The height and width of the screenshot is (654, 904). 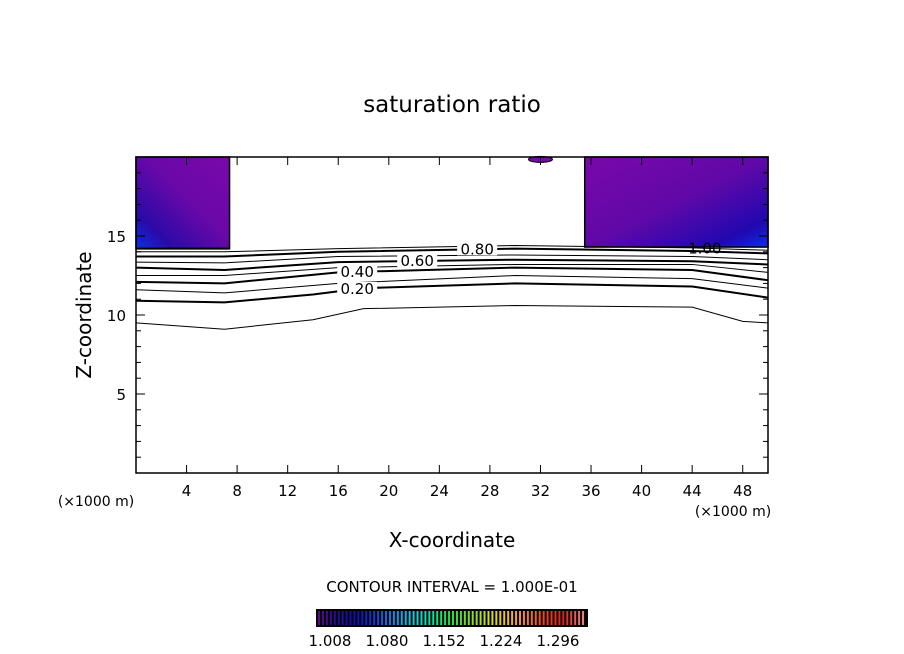 What do you see at coordinates (452, 284) in the screenshot?
I see `contour-line-0.3` at bounding box center [452, 284].